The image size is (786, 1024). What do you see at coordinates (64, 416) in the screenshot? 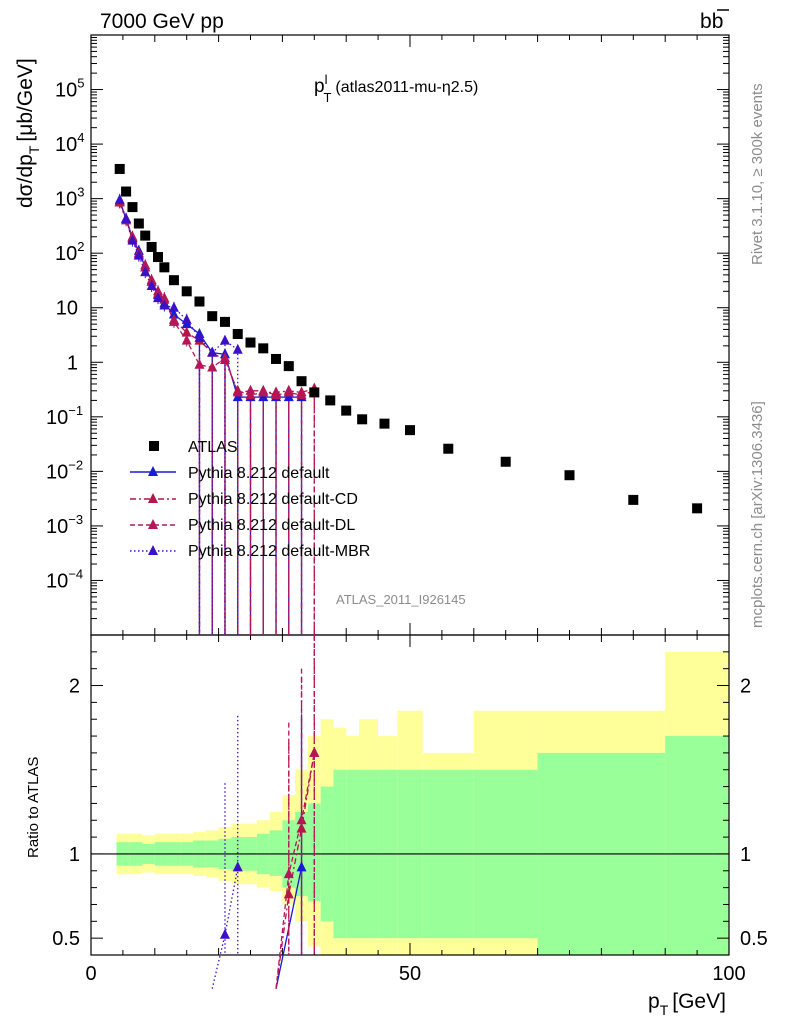
I see `y-tick-label: 10⁻¹` at bounding box center [64, 416].